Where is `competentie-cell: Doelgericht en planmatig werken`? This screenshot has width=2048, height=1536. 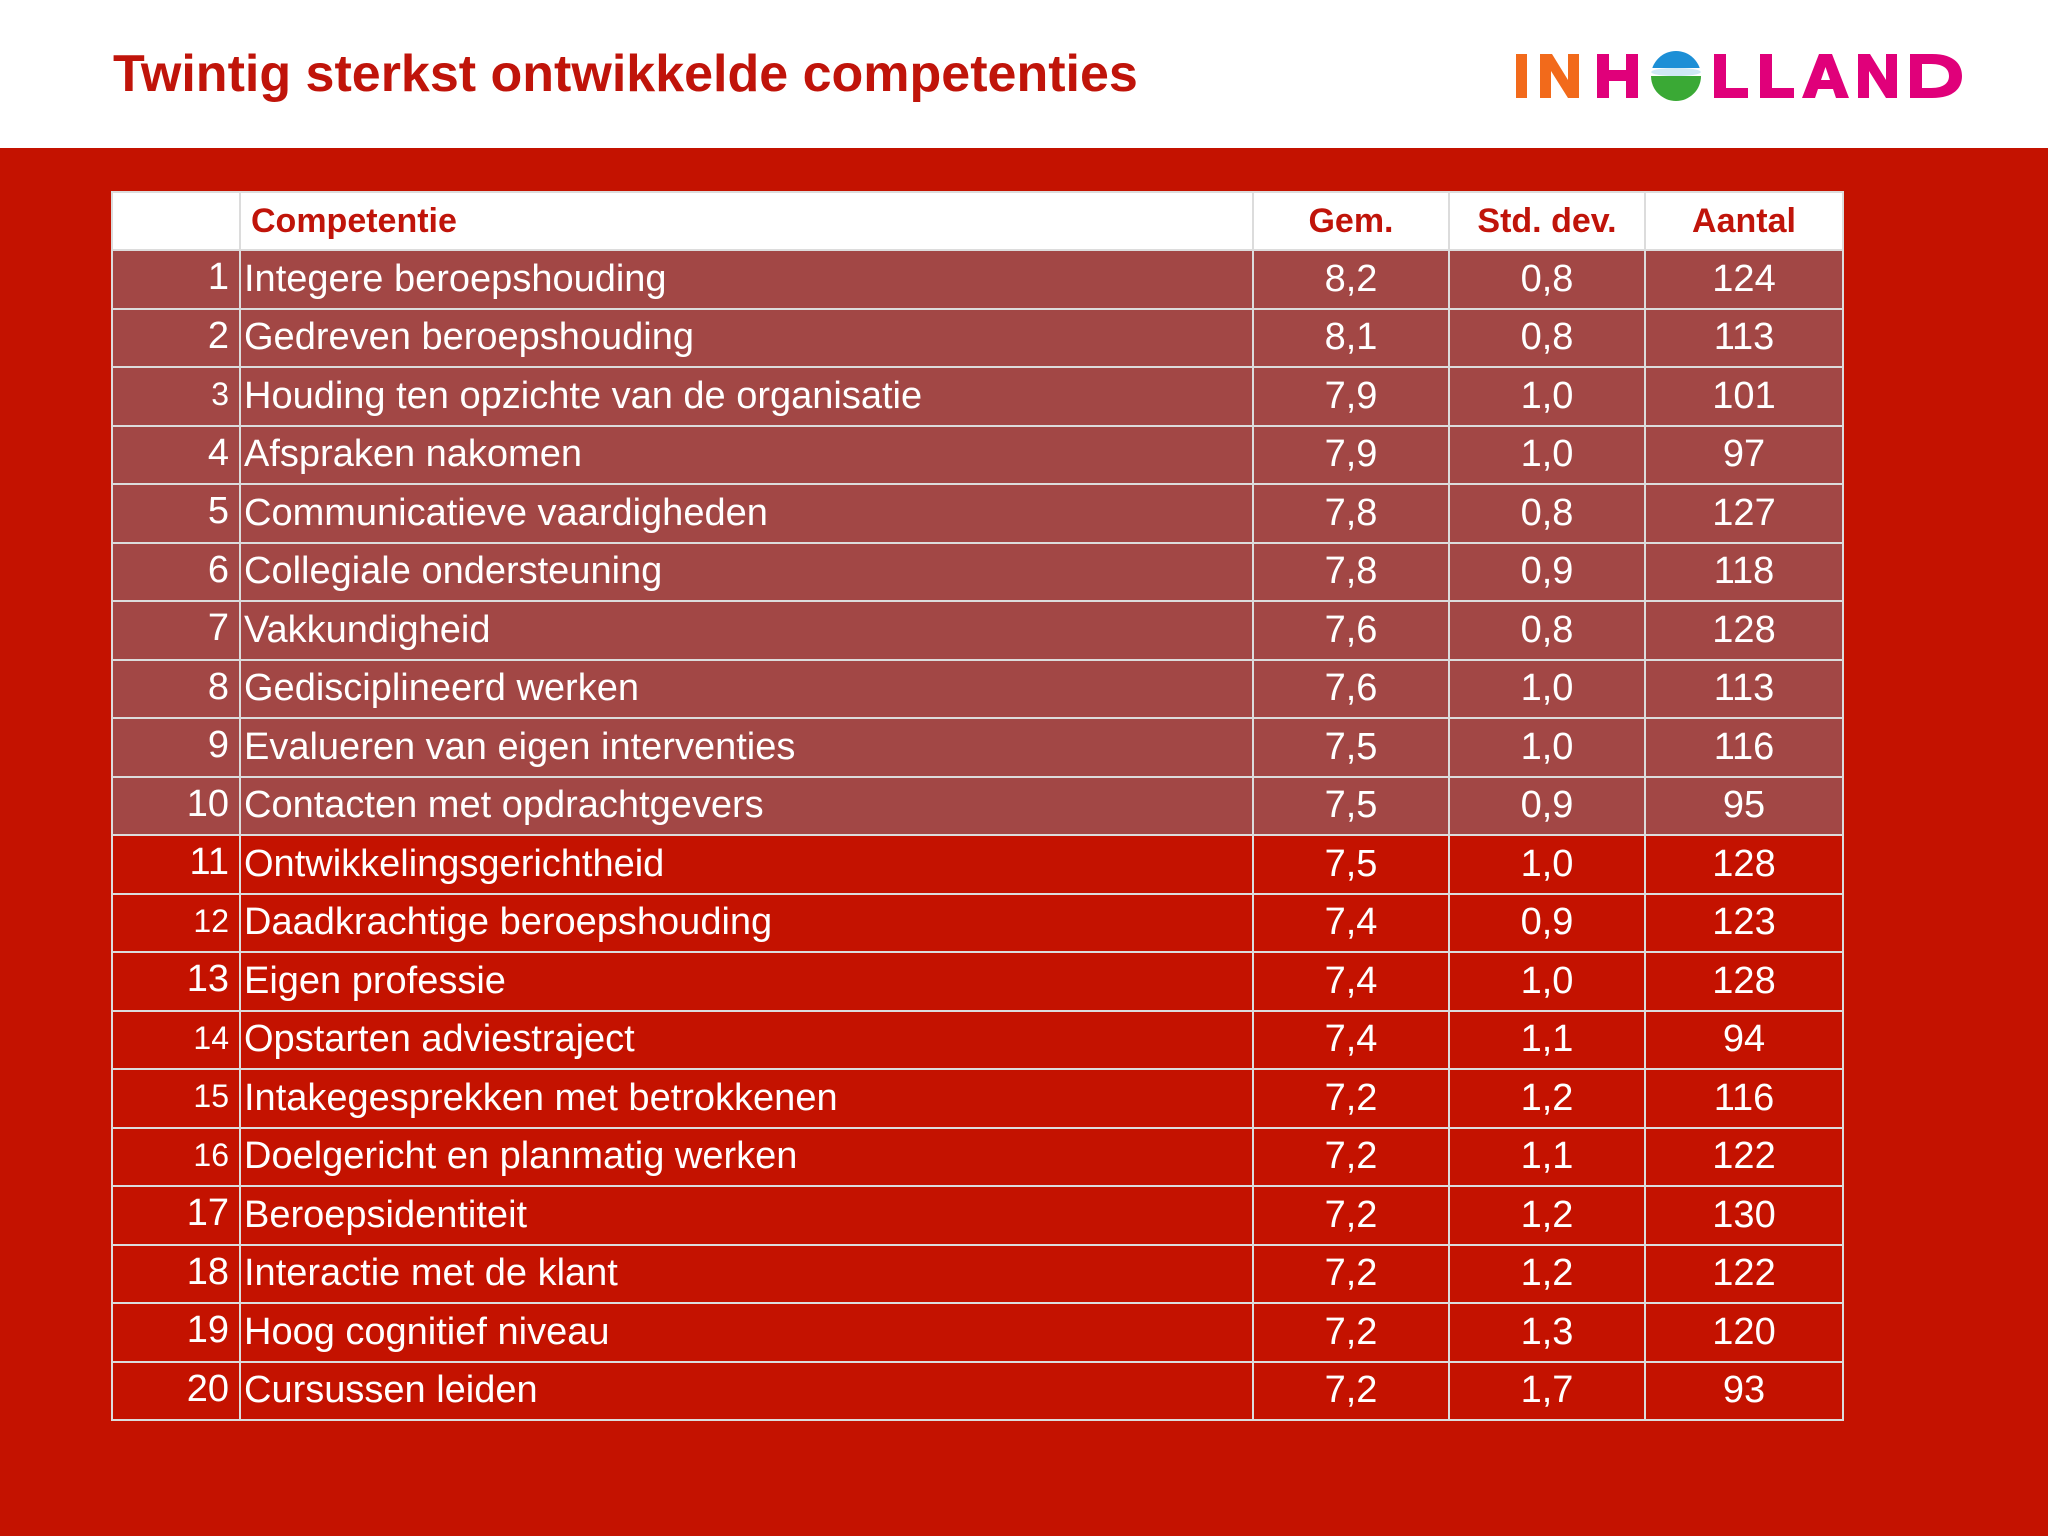 competentie-cell: Doelgericht en planmatig werken is located at coordinates (746, 1156).